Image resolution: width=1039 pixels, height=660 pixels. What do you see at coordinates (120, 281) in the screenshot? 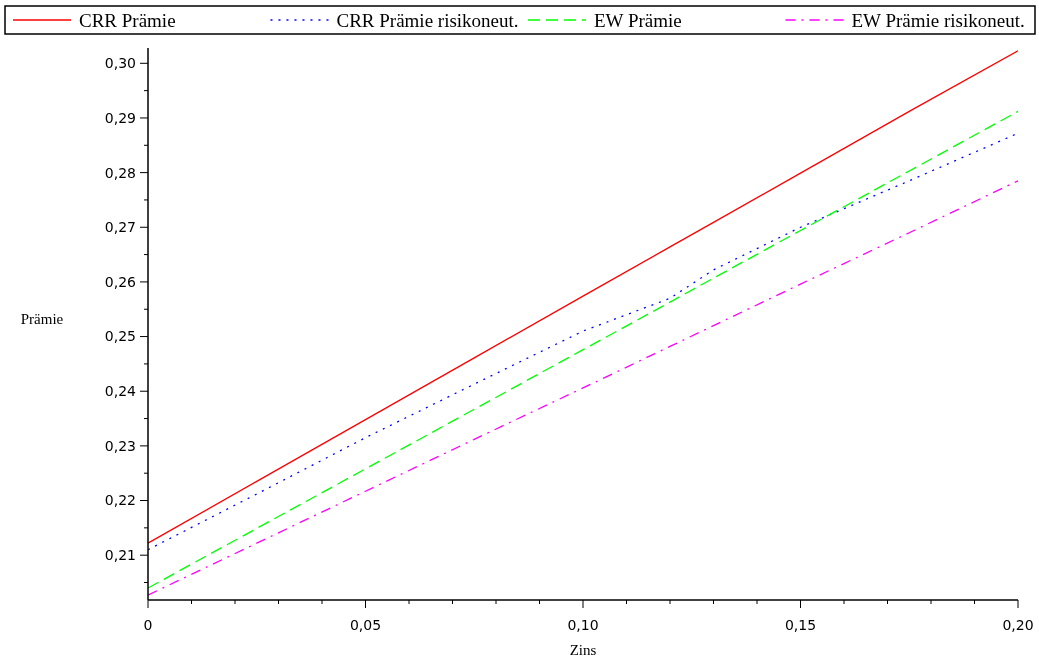
I see `y-tick-label: 0,26` at bounding box center [120, 281].